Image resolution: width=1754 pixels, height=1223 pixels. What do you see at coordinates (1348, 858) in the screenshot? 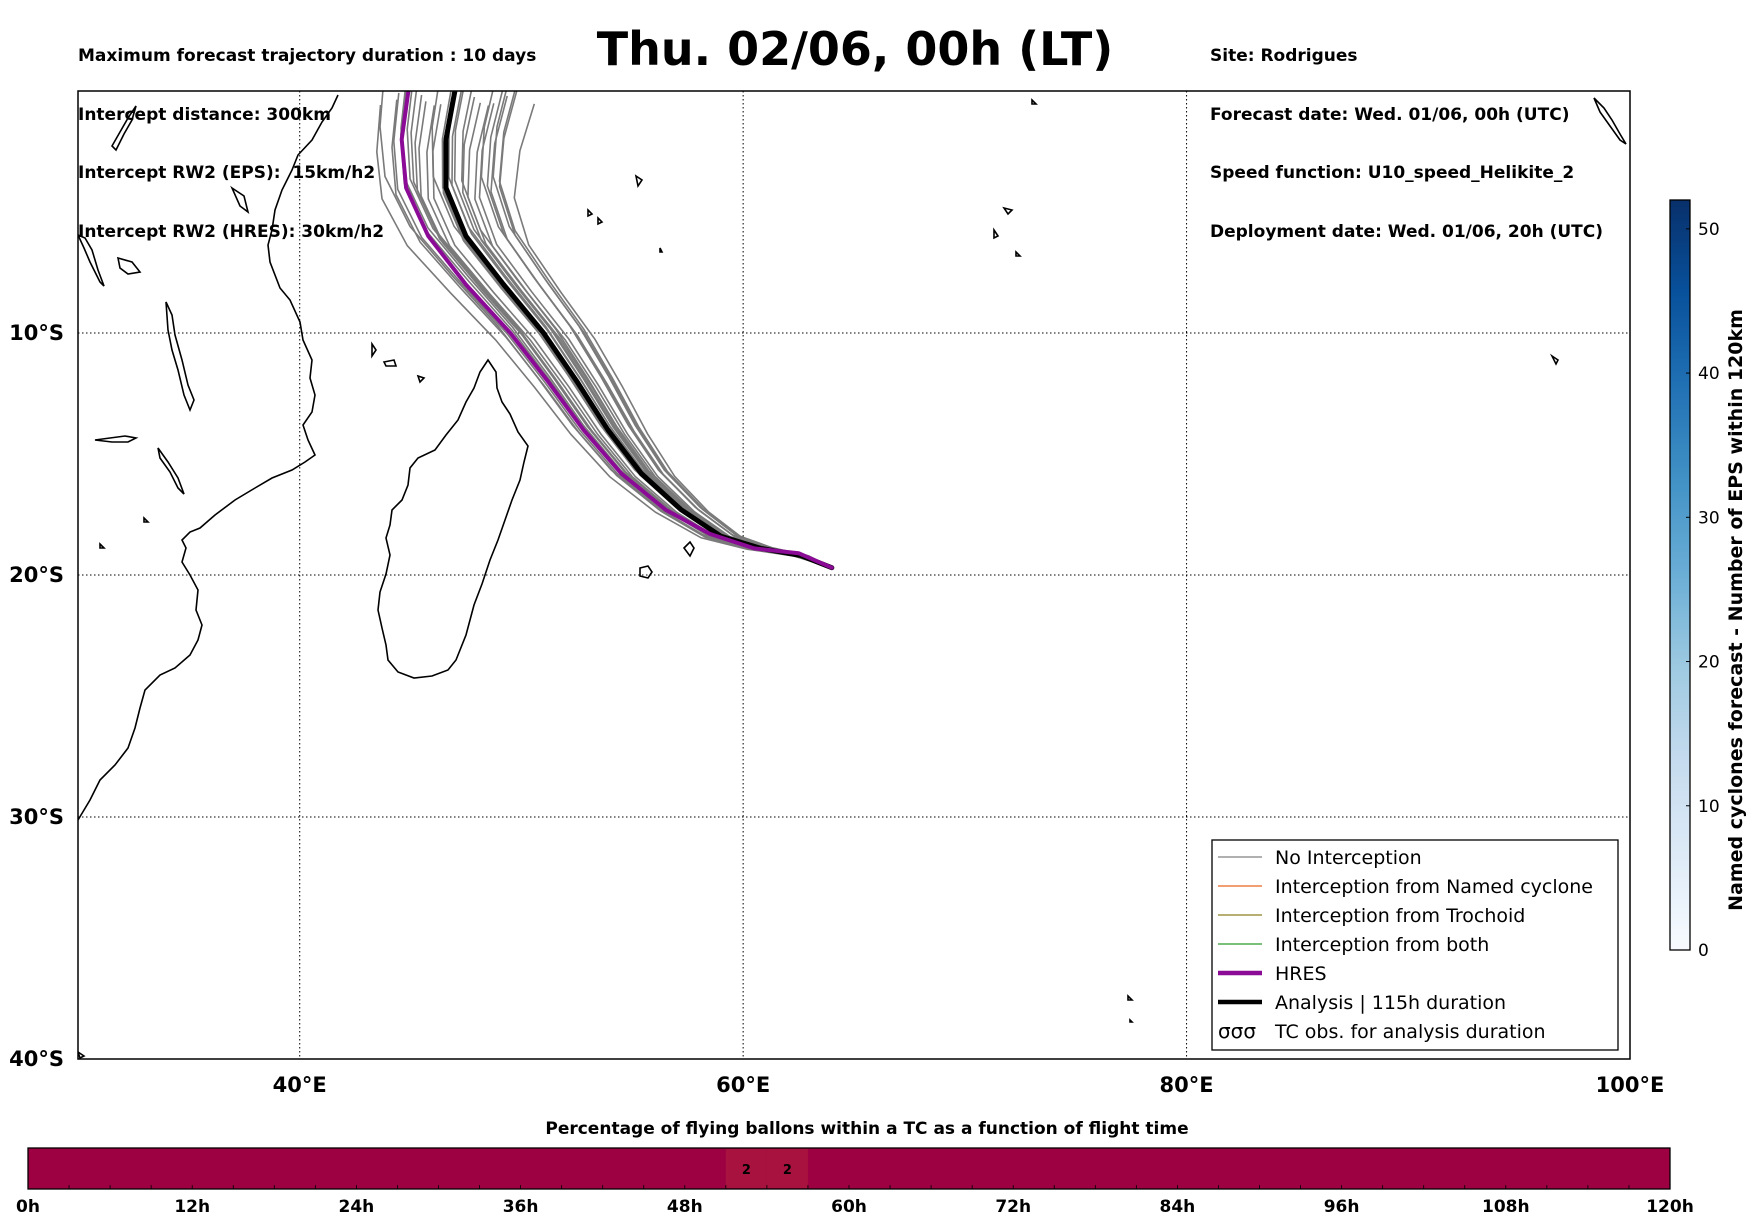
I see `legend-label: No Interception` at bounding box center [1348, 858].